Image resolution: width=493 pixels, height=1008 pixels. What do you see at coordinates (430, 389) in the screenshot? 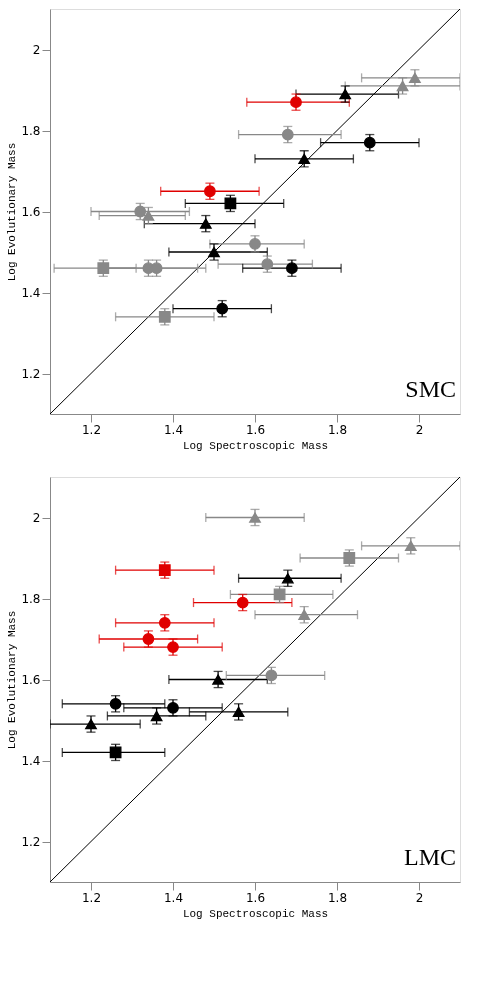
I see `annotation: SMC` at bounding box center [430, 389].